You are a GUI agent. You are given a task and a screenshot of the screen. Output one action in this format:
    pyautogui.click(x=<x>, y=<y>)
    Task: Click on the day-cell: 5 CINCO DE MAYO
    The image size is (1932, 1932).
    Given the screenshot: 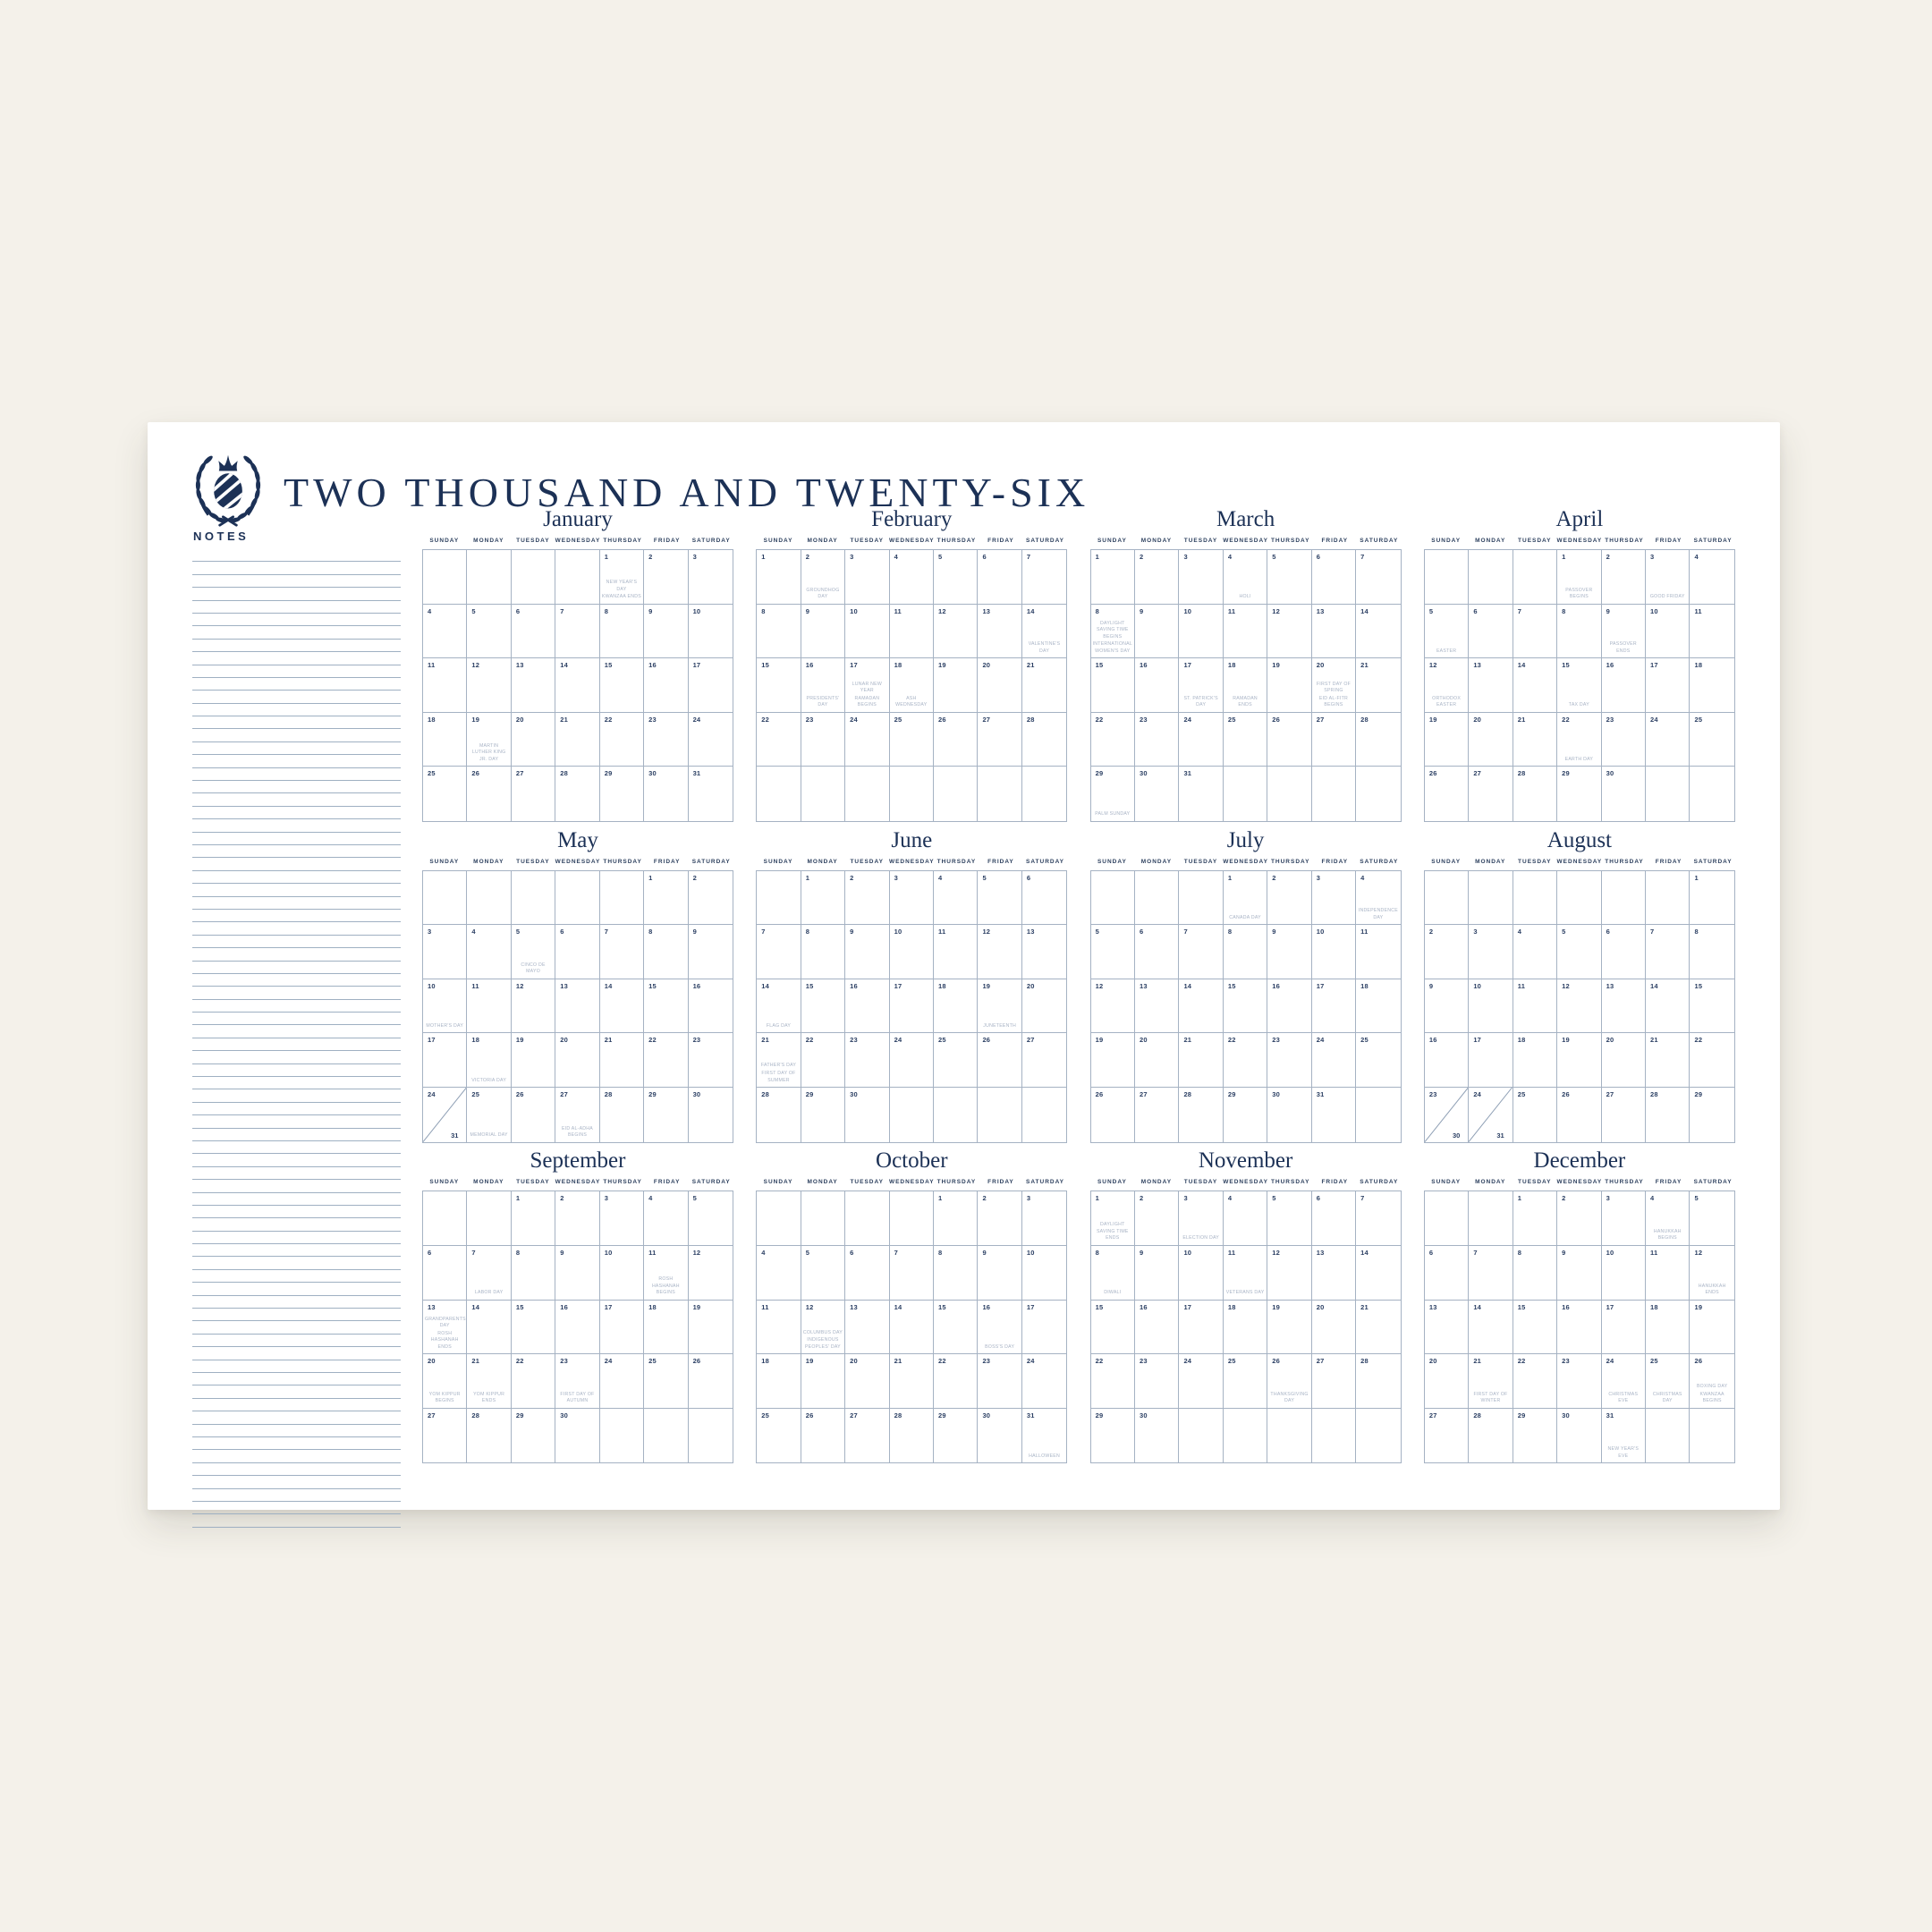 What is the action you would take?
    pyautogui.click(x=533, y=952)
    